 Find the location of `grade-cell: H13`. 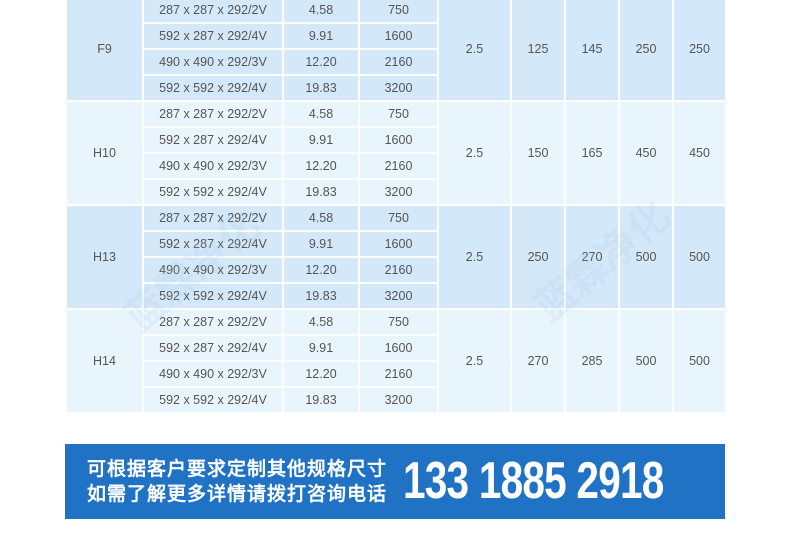

grade-cell: H13 is located at coordinates (104, 257).